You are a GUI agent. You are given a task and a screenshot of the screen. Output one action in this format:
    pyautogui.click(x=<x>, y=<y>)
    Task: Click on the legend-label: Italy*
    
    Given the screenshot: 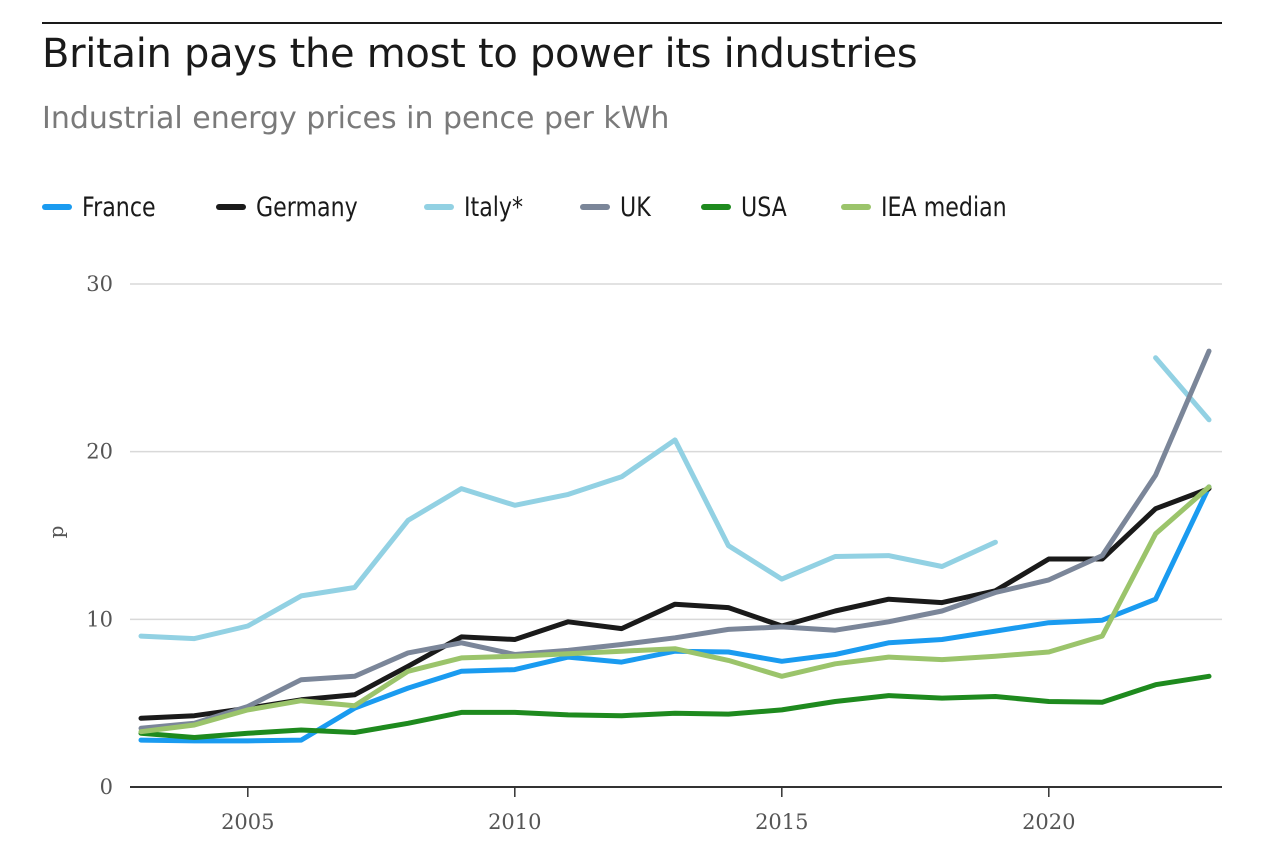 What is the action you would take?
    pyautogui.click(x=493, y=207)
    